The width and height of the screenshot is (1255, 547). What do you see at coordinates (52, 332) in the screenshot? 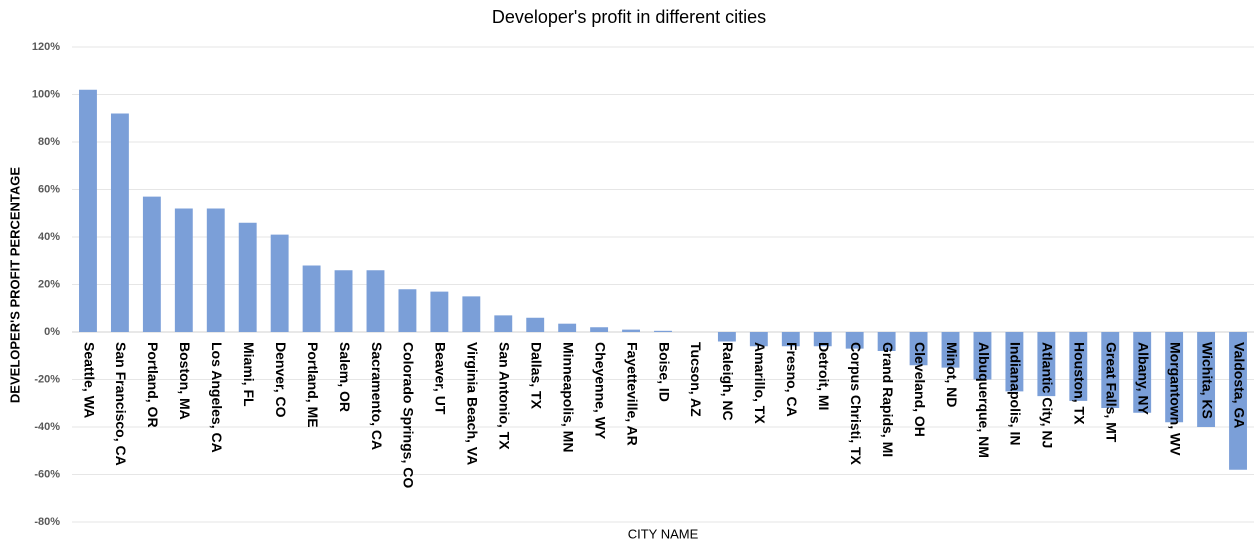
I see `y-tick-label: 0%` at bounding box center [52, 332].